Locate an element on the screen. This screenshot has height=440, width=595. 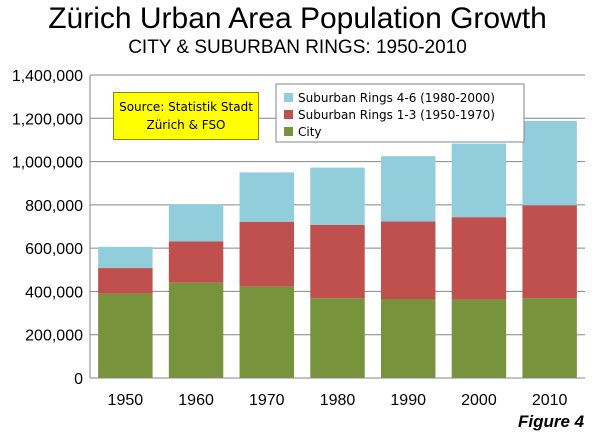
source-line-2: Zürich & FSO is located at coordinates (186, 125).